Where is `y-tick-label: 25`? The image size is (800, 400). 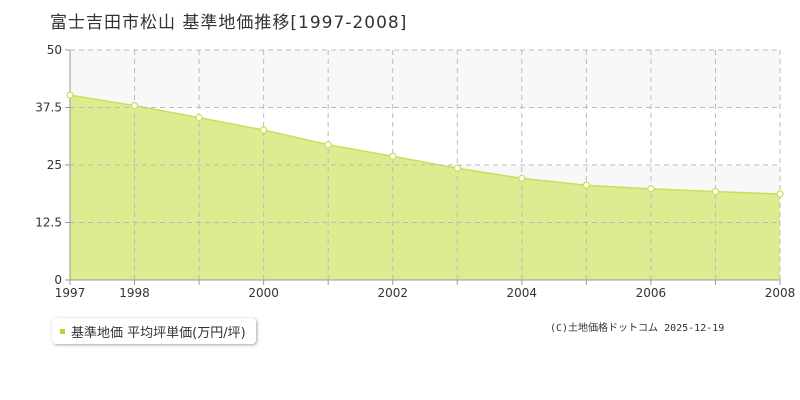
y-tick-label: 25 is located at coordinates (54, 165).